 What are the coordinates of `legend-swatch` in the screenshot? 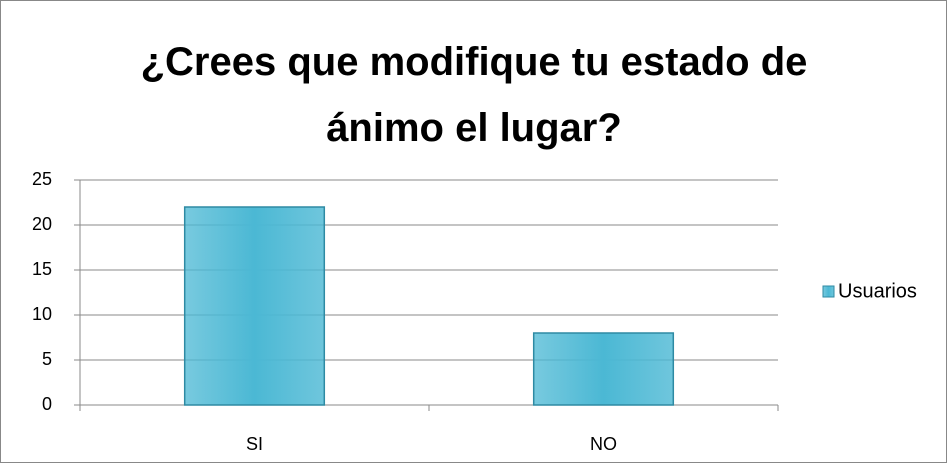 It's located at (828, 291).